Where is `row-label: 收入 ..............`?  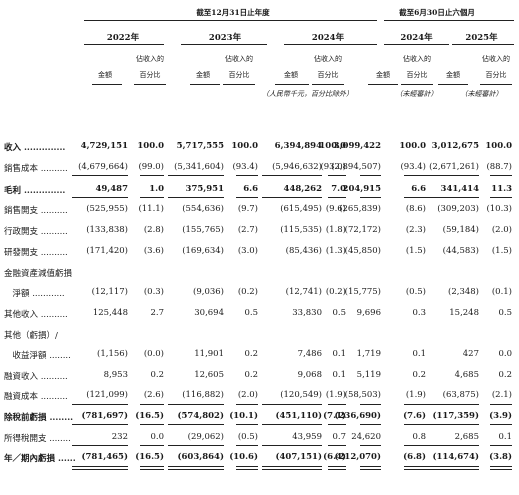 row-label: 收入 .............. is located at coordinates (35, 148).